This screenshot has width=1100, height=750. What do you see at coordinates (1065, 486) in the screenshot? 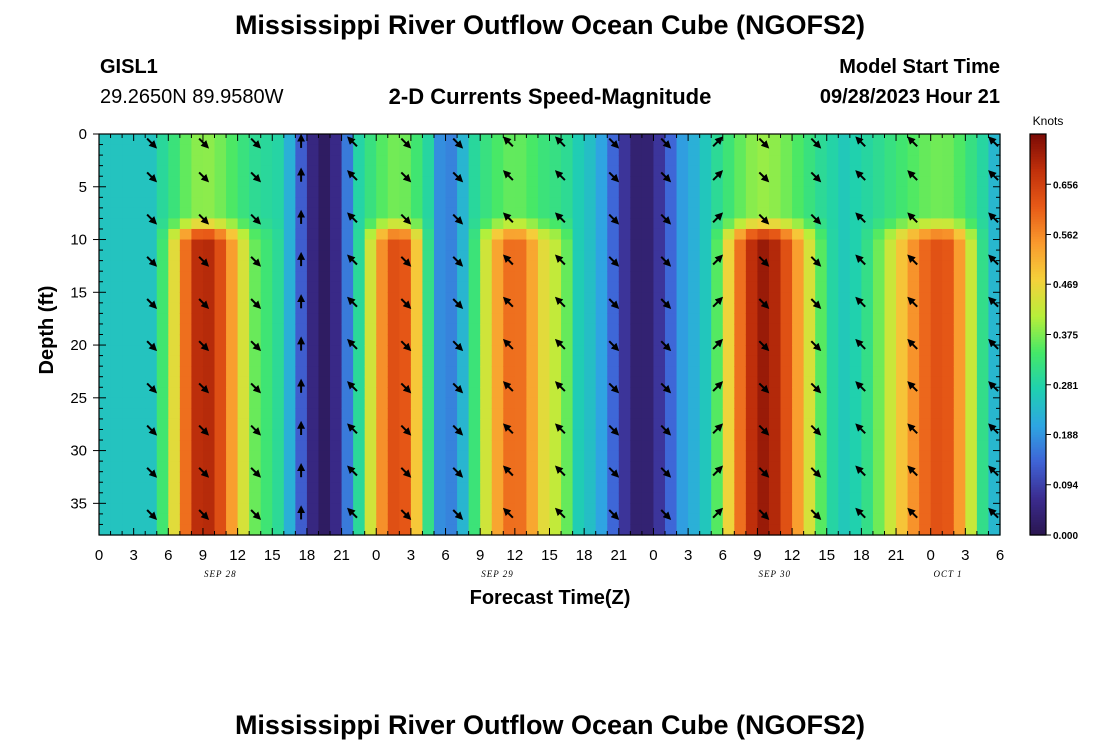
I see `colorbar-tick-label: 0.094` at bounding box center [1065, 486].